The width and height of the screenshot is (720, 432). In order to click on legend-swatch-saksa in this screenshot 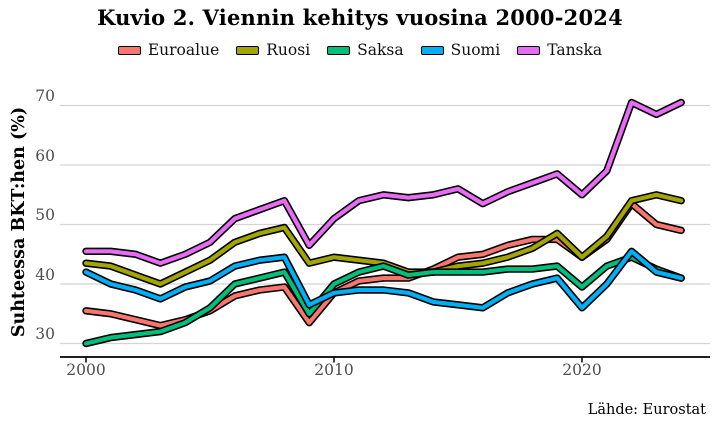, I will do `click(339, 50)`.